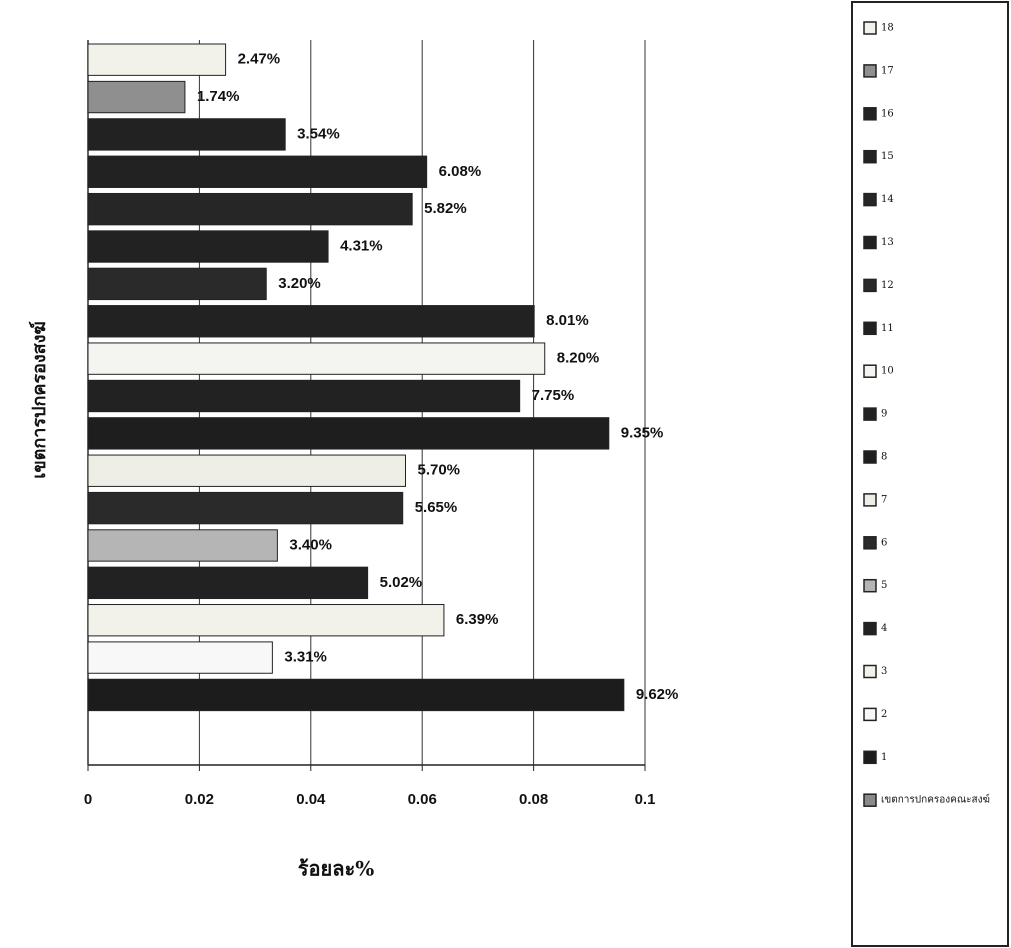  I want to click on legend-label: 6, so click(884, 542).